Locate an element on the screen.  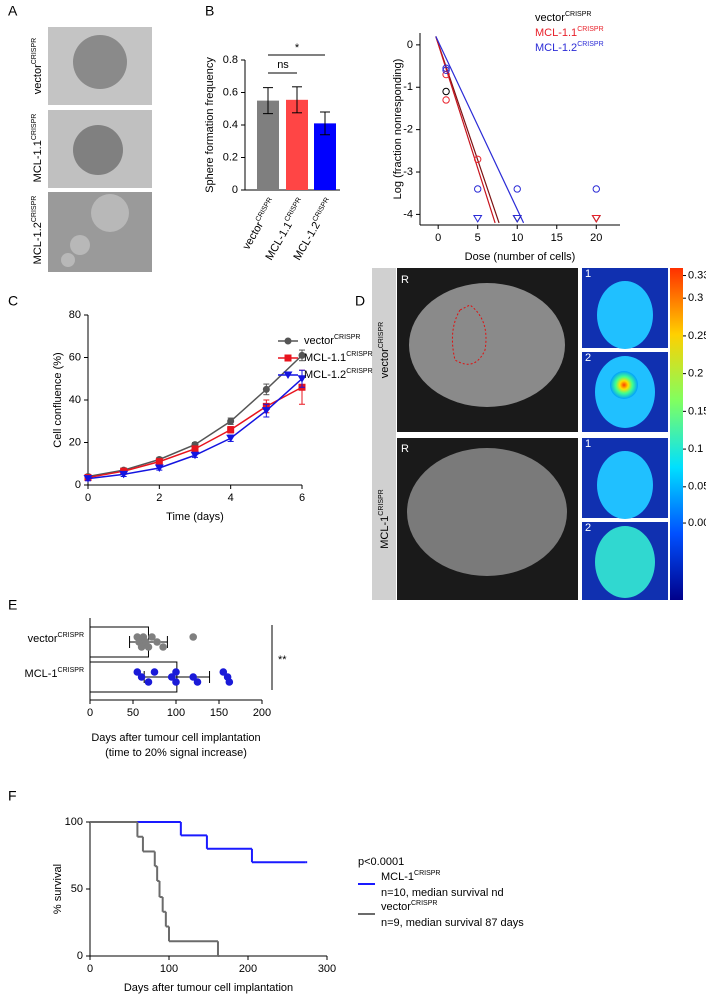
legend-note: n=10, median survival nd is located at coordinates (442, 893).